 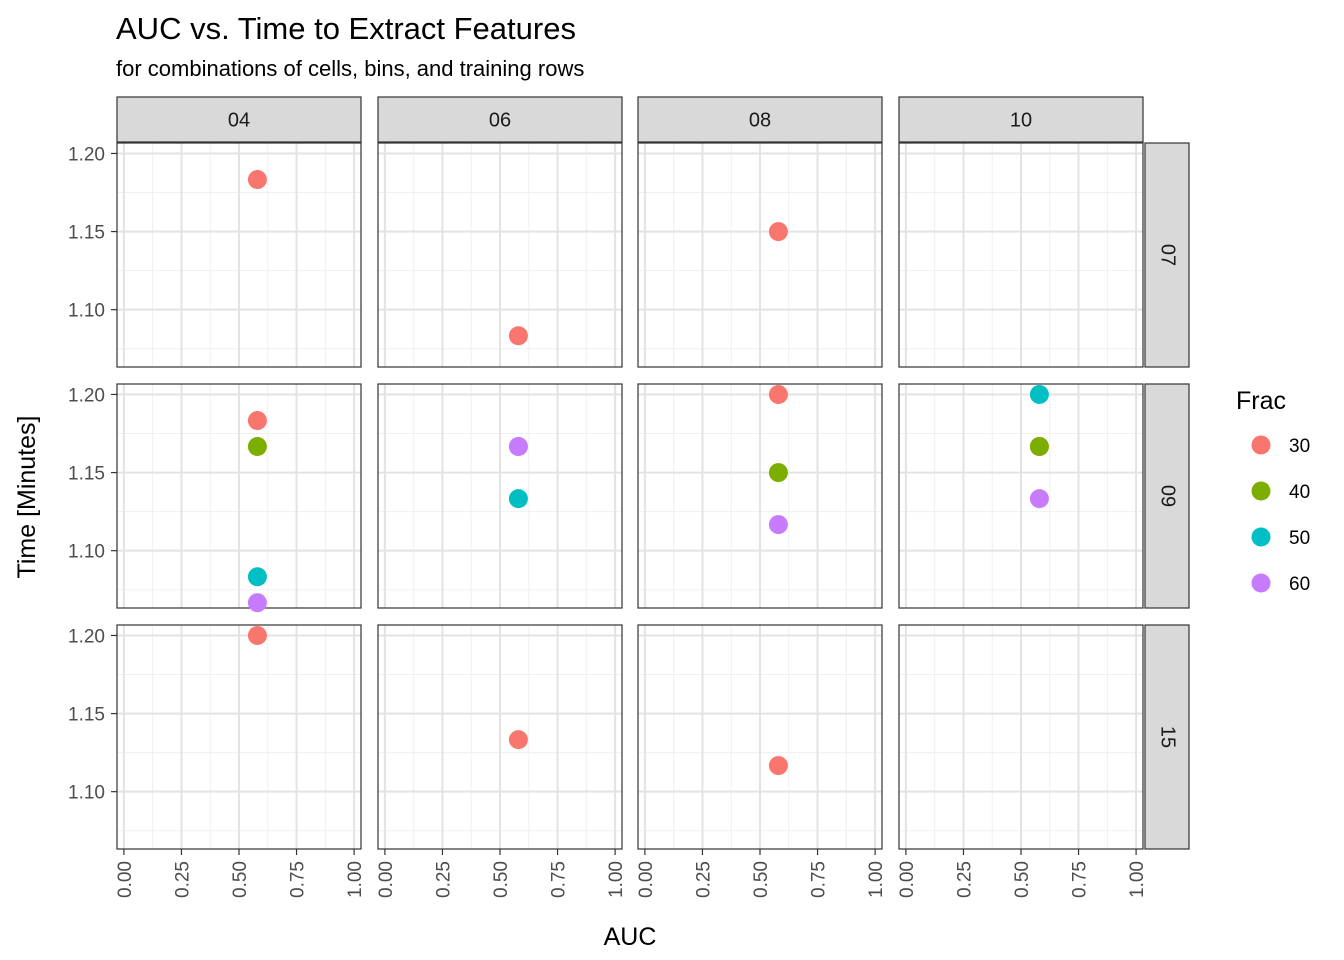 What do you see at coordinates (27, 496) in the screenshot?
I see `y-axis-title: Time [Minutes]` at bounding box center [27, 496].